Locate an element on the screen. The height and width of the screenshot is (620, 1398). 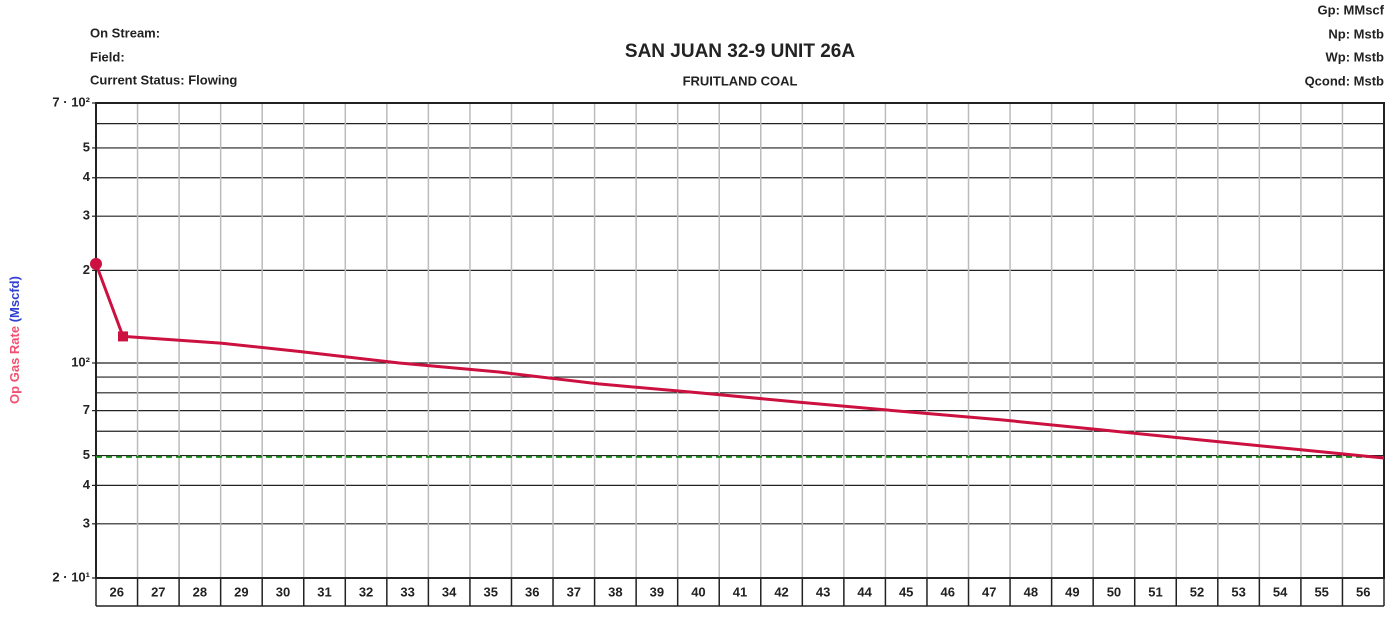
x-tick-label: 26 is located at coordinates (117, 591).